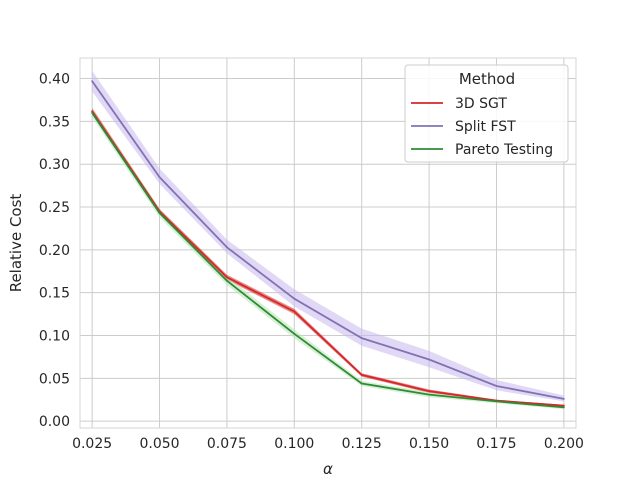  Describe the element at coordinates (504, 150) in the screenshot. I see `legend-label: Pareto Testing` at that location.